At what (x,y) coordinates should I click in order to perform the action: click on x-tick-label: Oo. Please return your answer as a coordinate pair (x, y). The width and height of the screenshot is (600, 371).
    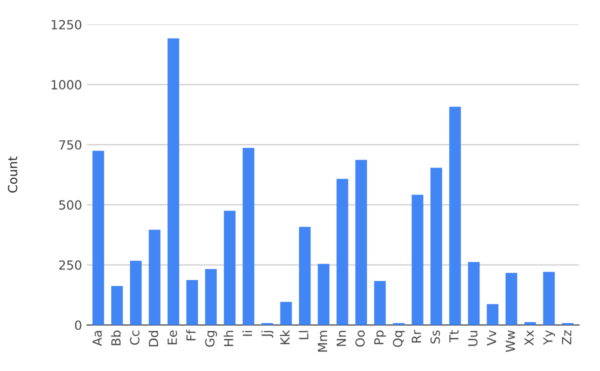
    Looking at the image, I should click on (360, 338).